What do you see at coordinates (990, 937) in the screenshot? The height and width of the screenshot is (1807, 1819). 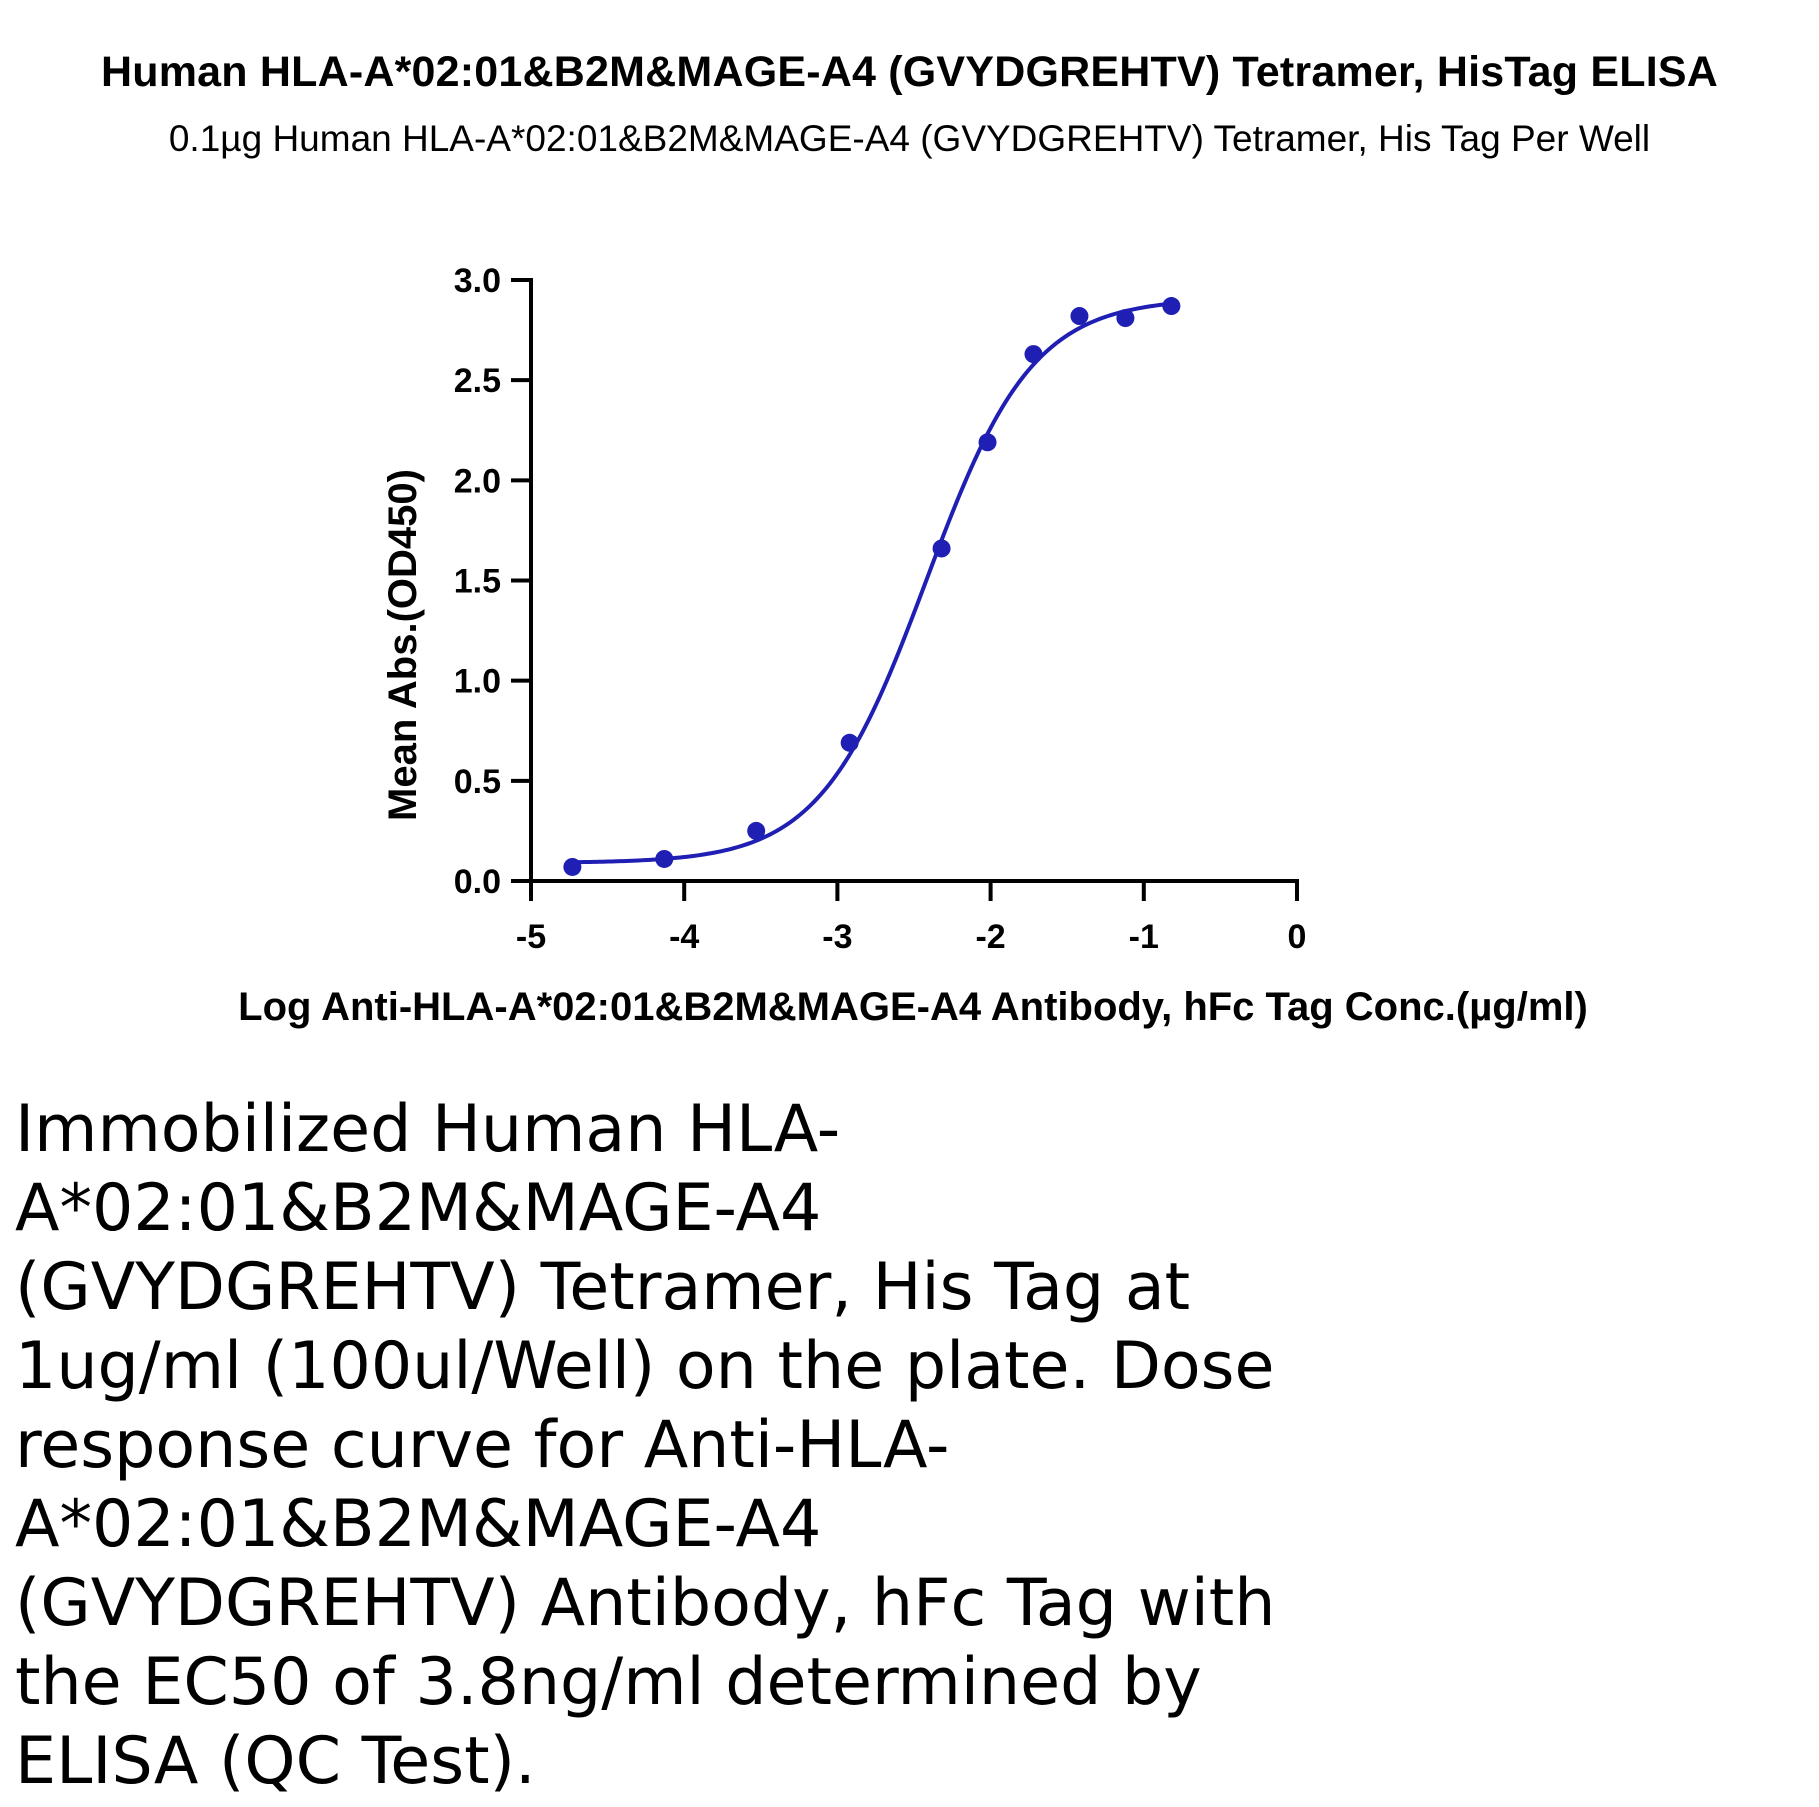 I see `x-tick-label: -2` at bounding box center [990, 937].